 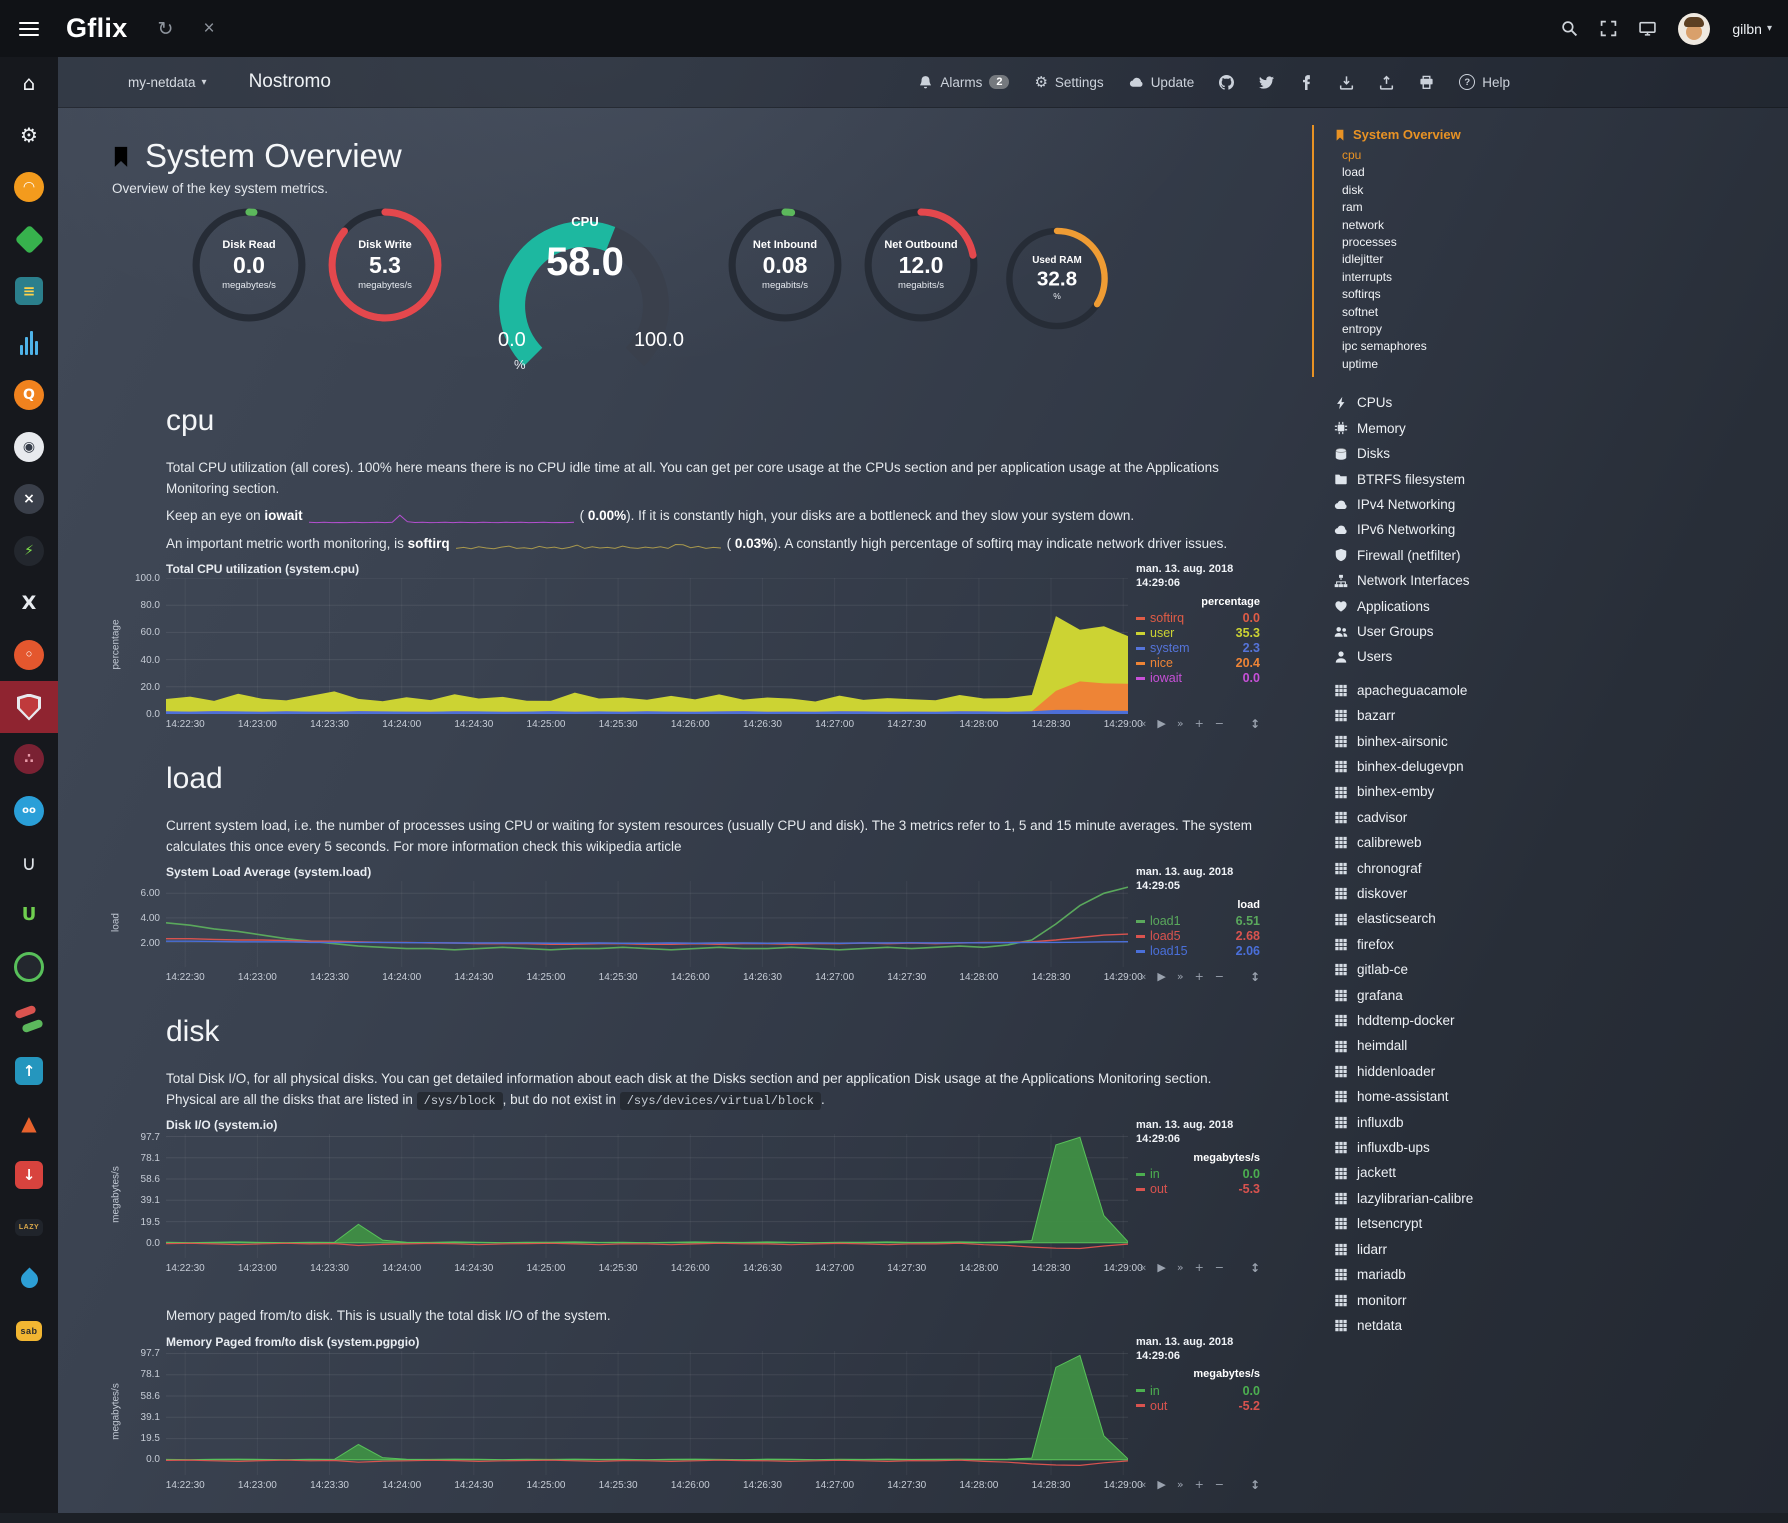 What do you see at coordinates (1473, 207) in the screenshot?
I see `menu-item-ram: ram` at bounding box center [1473, 207].